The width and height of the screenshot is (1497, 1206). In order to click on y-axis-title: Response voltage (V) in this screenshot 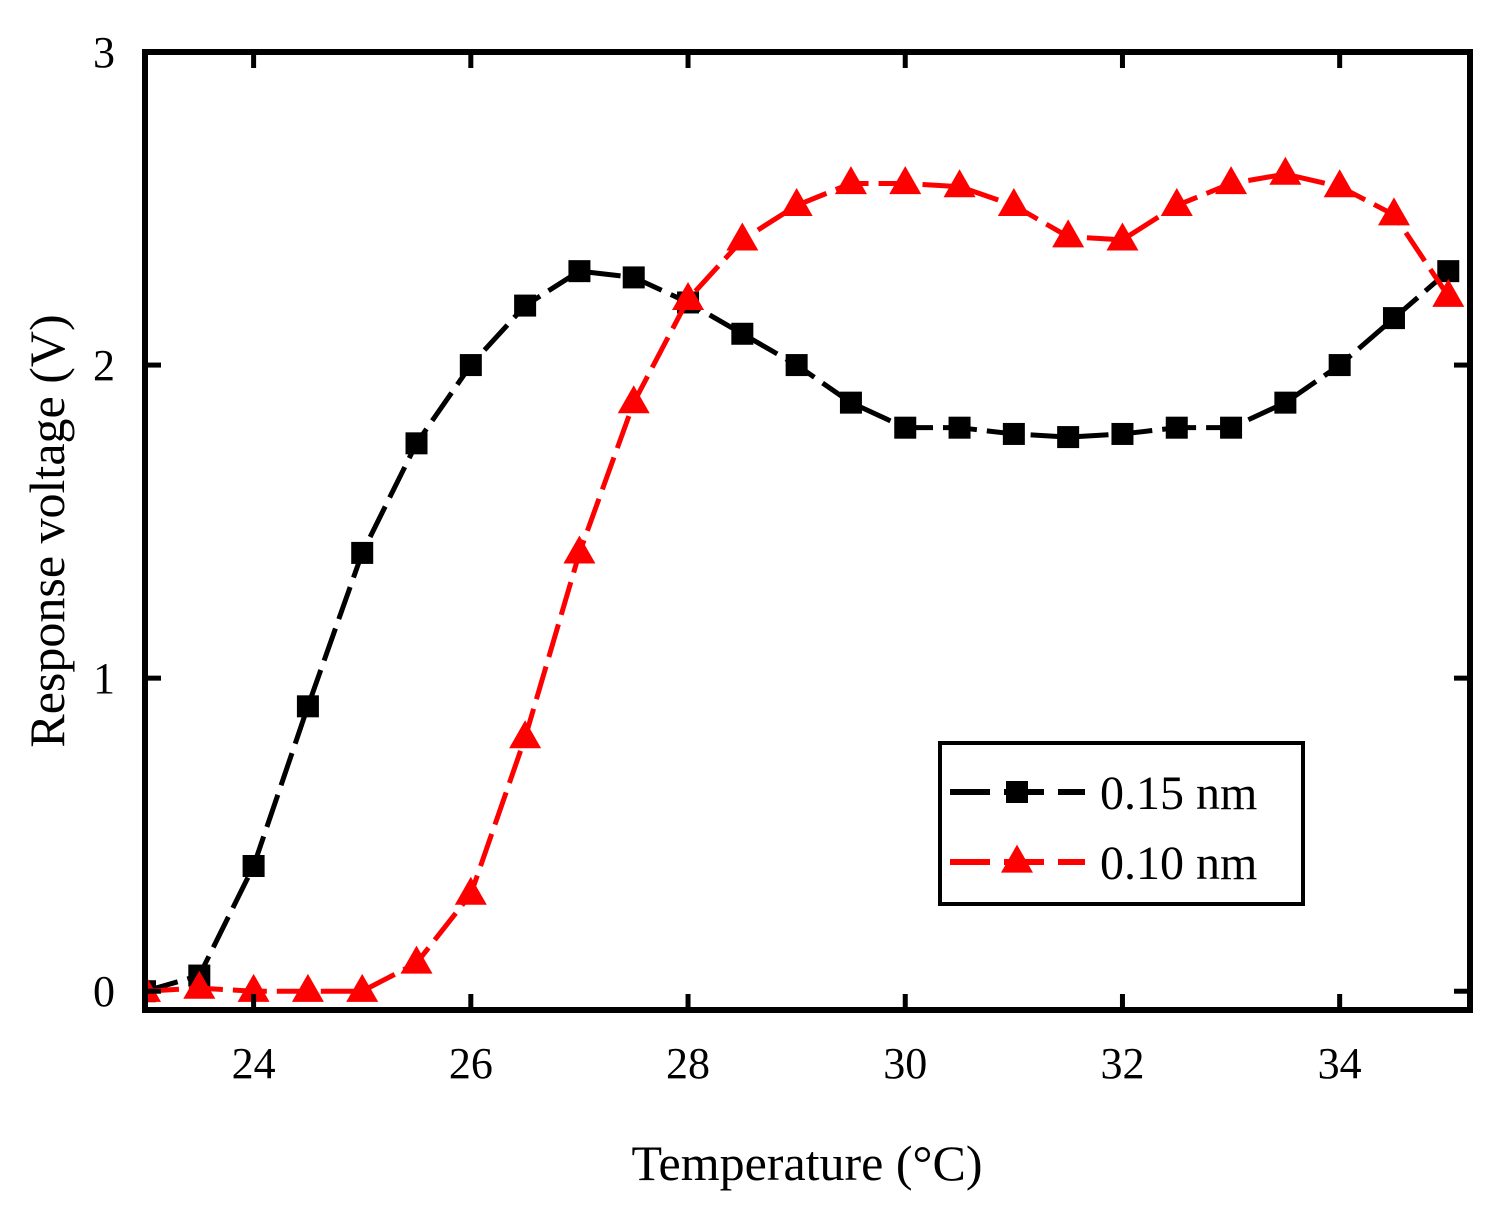, I will do `click(47, 530)`.